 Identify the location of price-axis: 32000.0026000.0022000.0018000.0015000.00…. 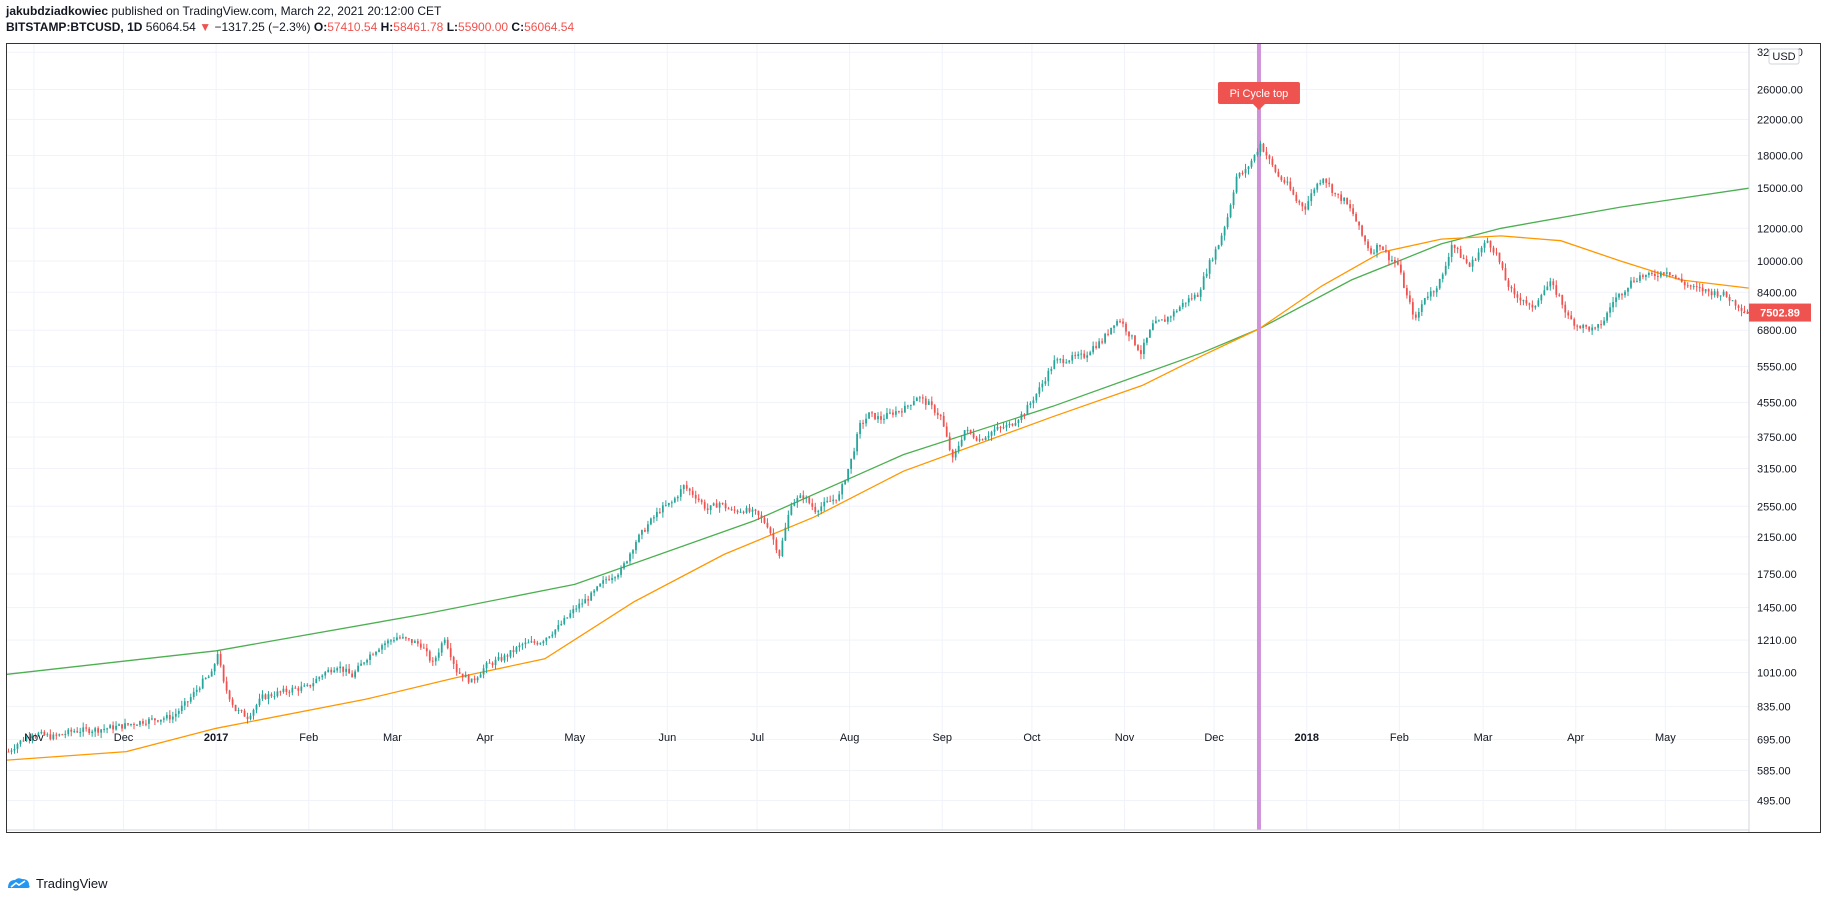
(1780, 427).